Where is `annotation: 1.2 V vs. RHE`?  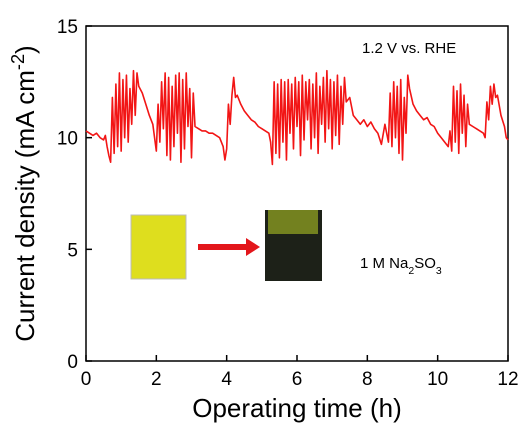
annotation: 1.2 V vs. RHE is located at coordinates (409, 48).